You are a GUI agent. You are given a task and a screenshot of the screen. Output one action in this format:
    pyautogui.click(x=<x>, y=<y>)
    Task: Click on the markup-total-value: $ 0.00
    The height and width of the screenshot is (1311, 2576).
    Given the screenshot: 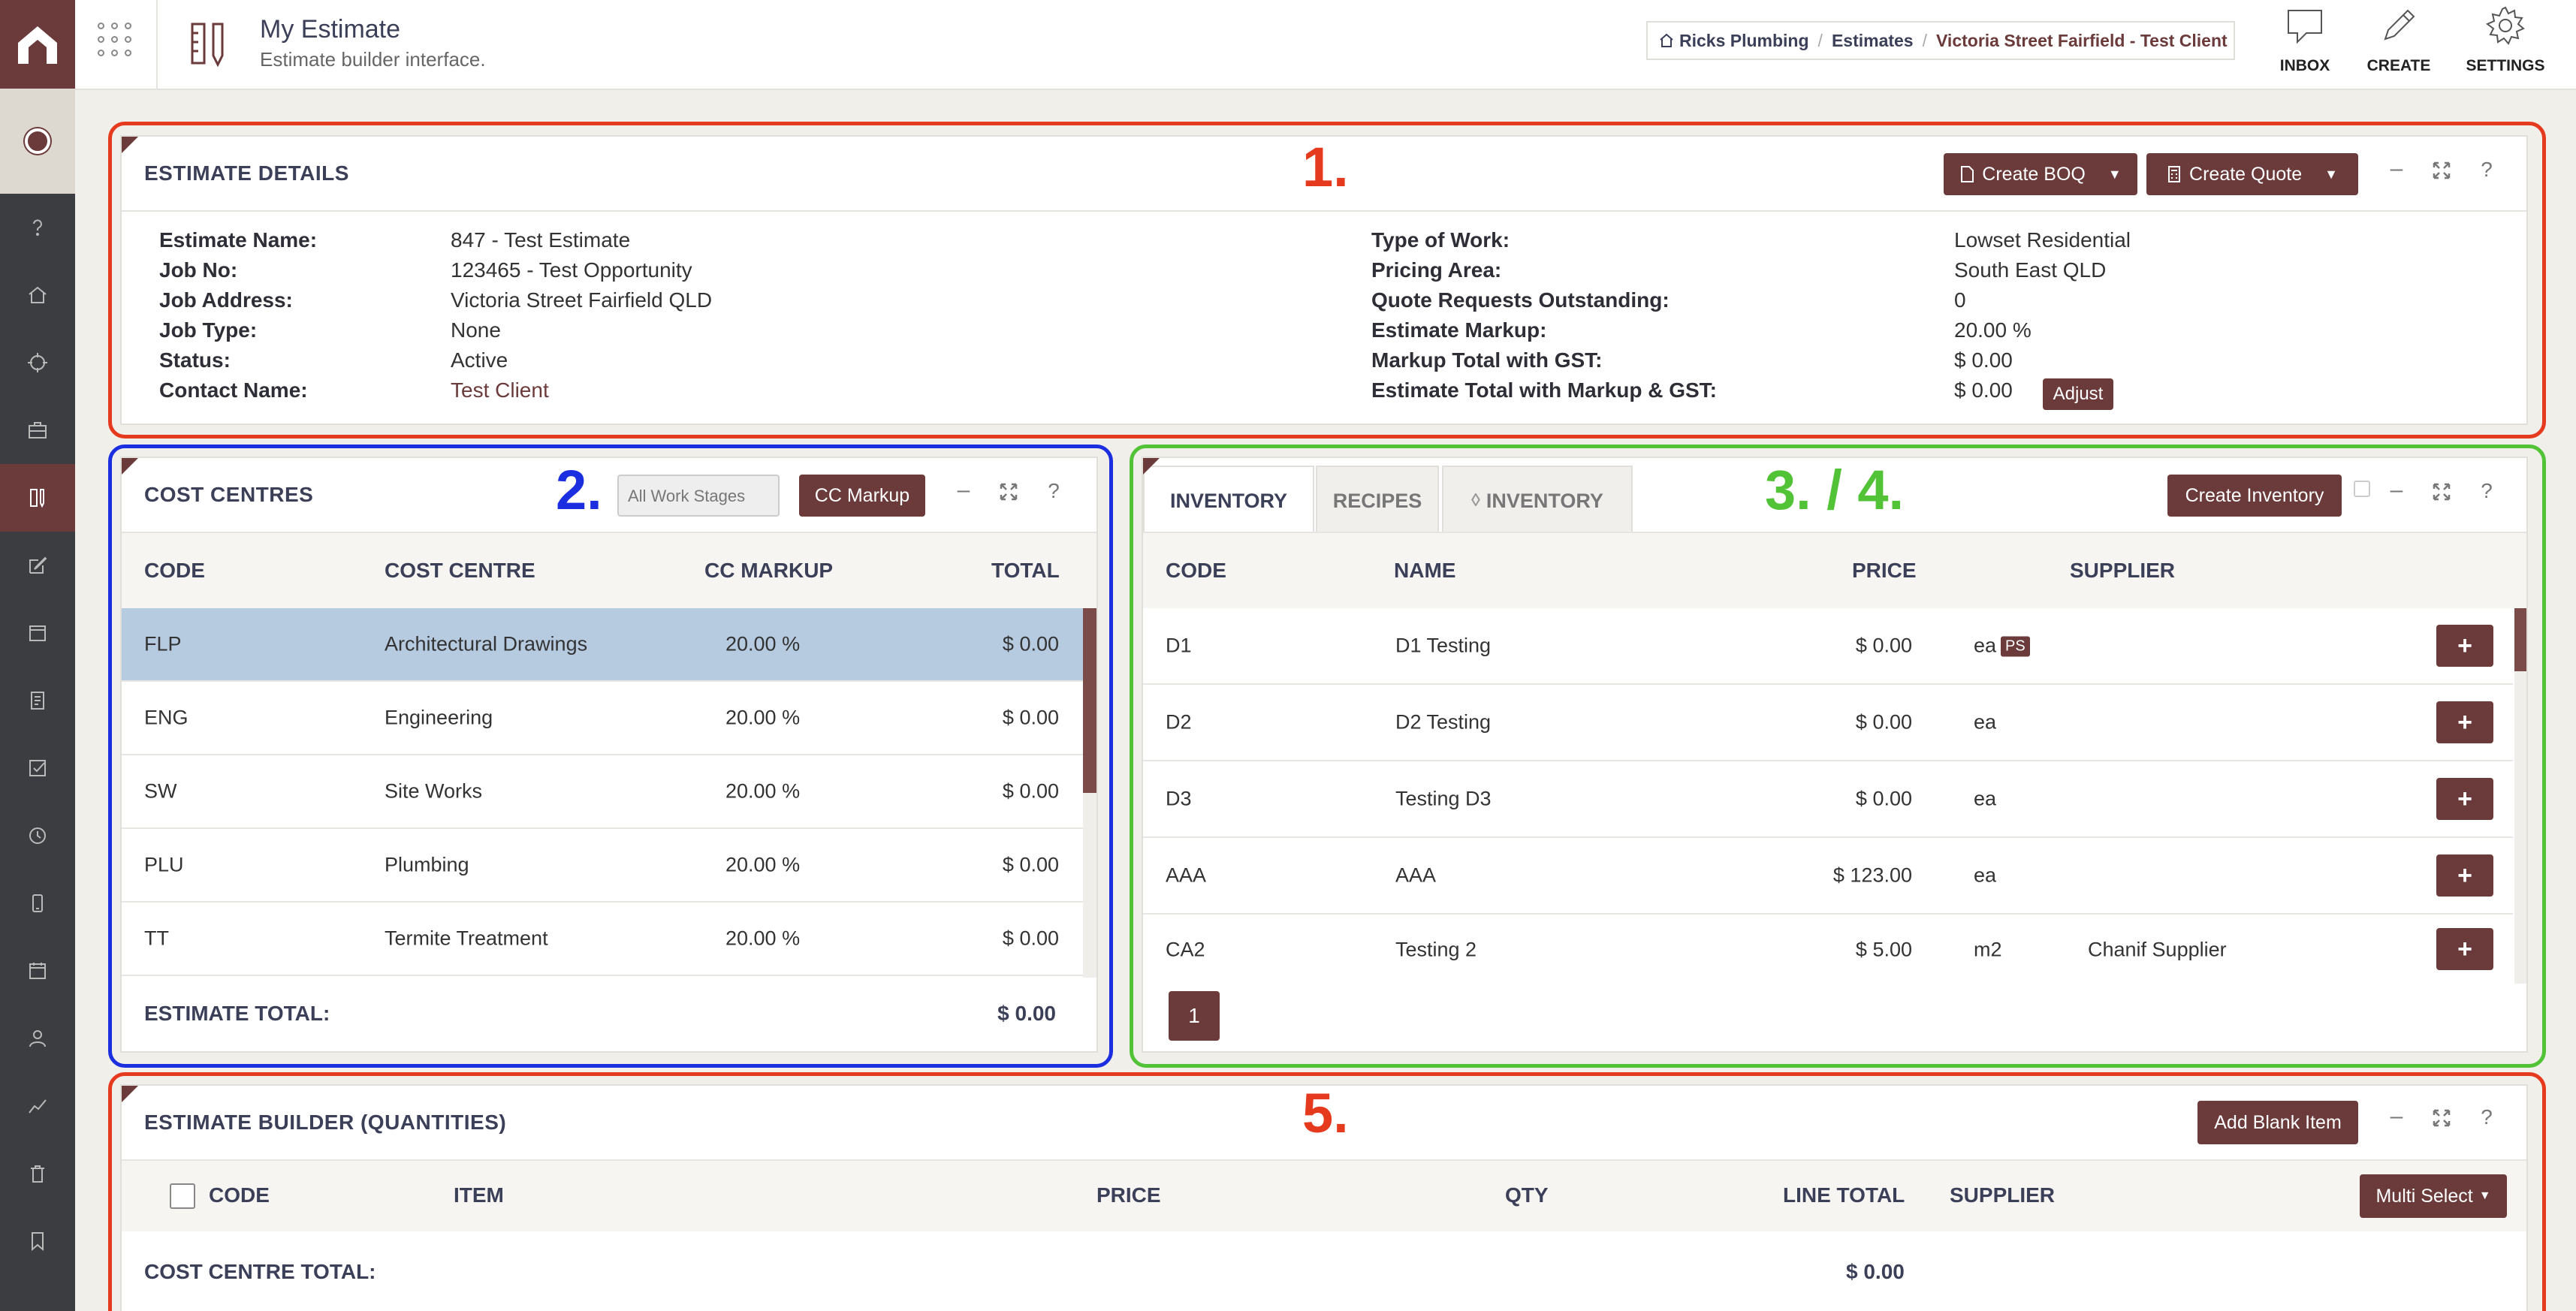 What is the action you would take?
    pyautogui.click(x=1983, y=360)
    